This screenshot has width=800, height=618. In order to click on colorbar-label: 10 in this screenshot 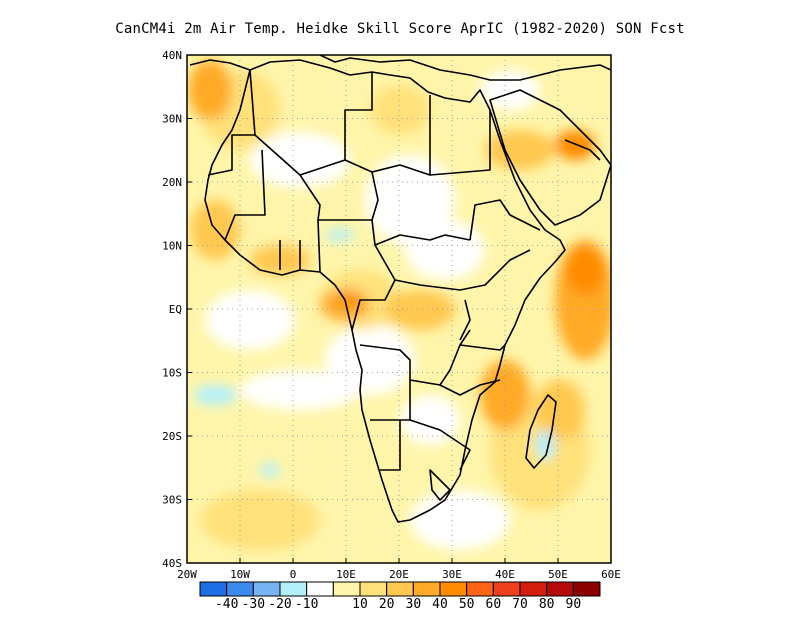, I will do `click(360, 604)`.